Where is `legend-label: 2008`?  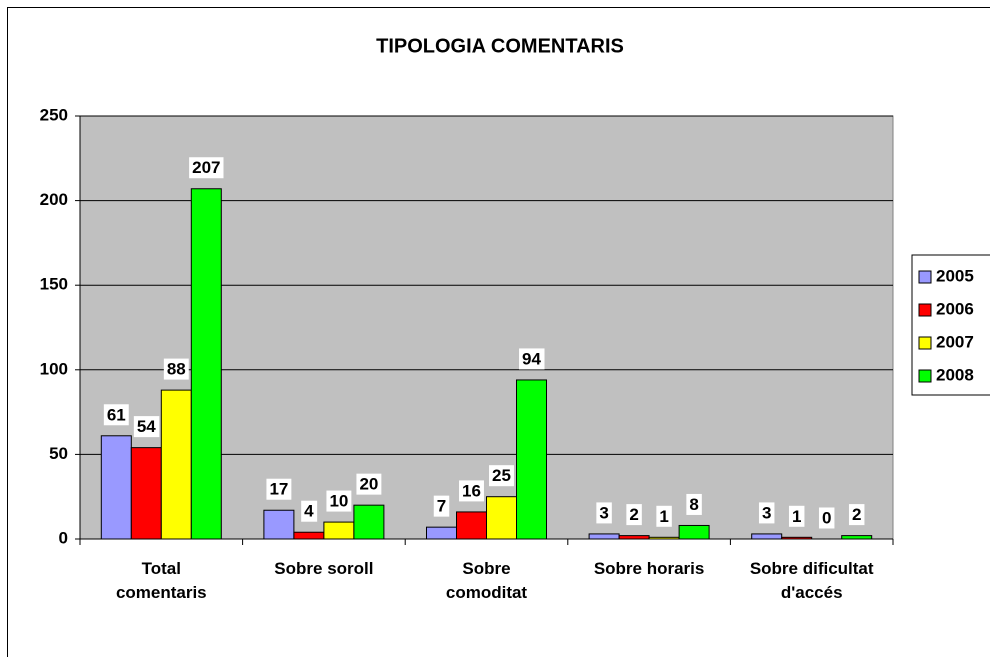
legend-label: 2008 is located at coordinates (955, 374).